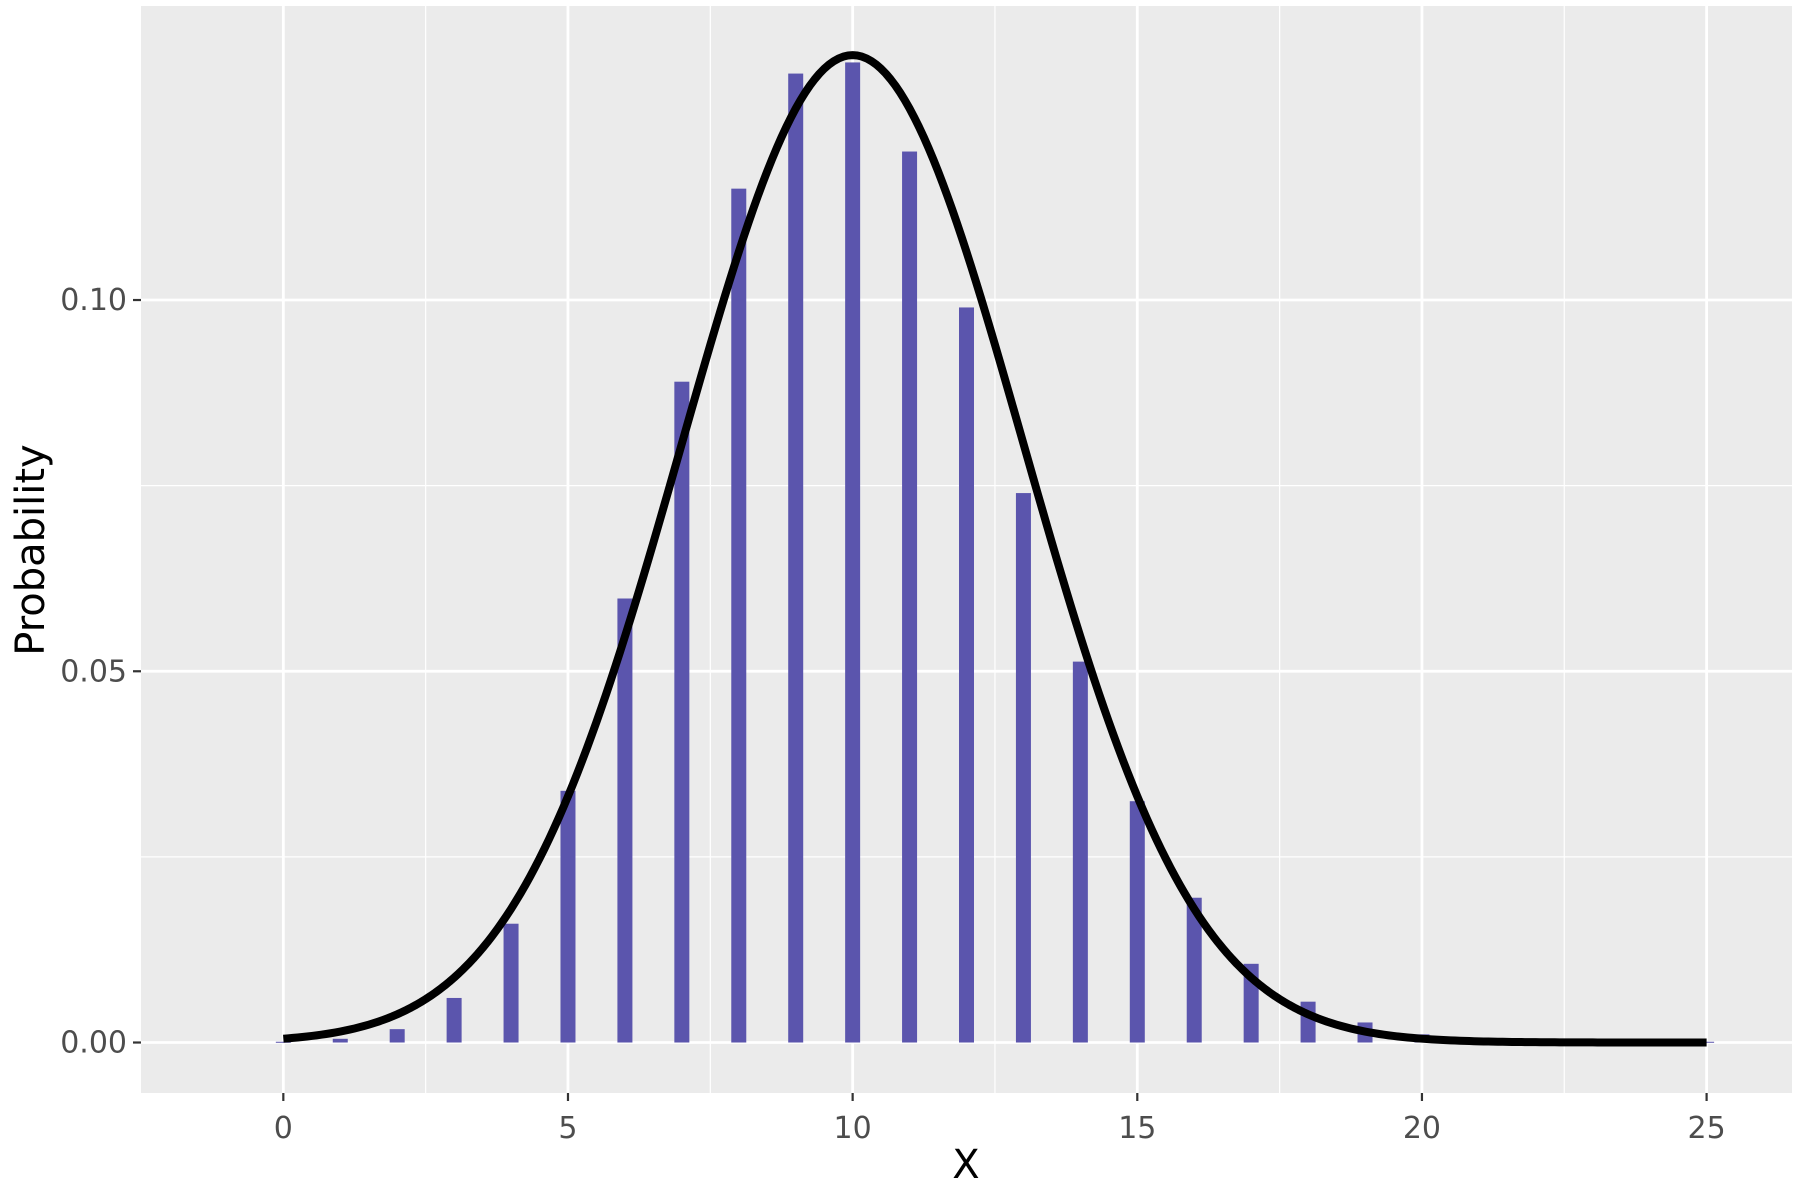  Describe the element at coordinates (965, 1165) in the screenshot. I see `x-axis-title: X` at that location.